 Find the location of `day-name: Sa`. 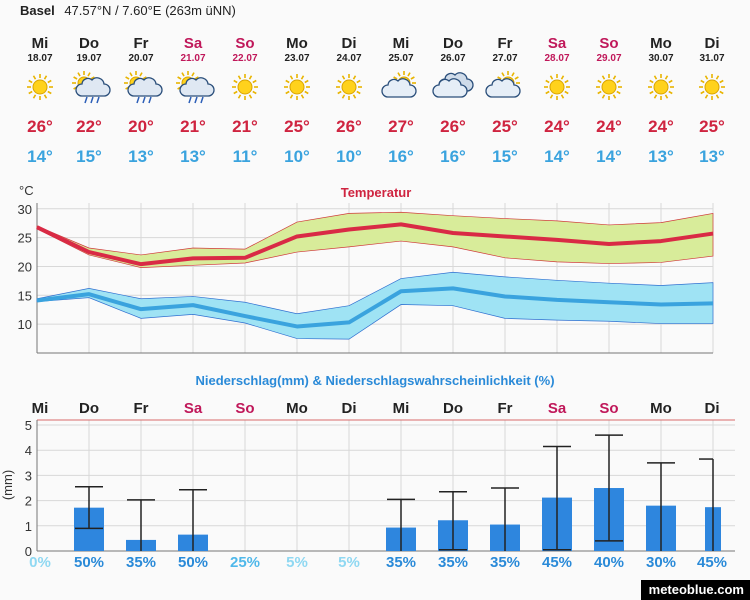

day-name: Sa is located at coordinates (193, 408).